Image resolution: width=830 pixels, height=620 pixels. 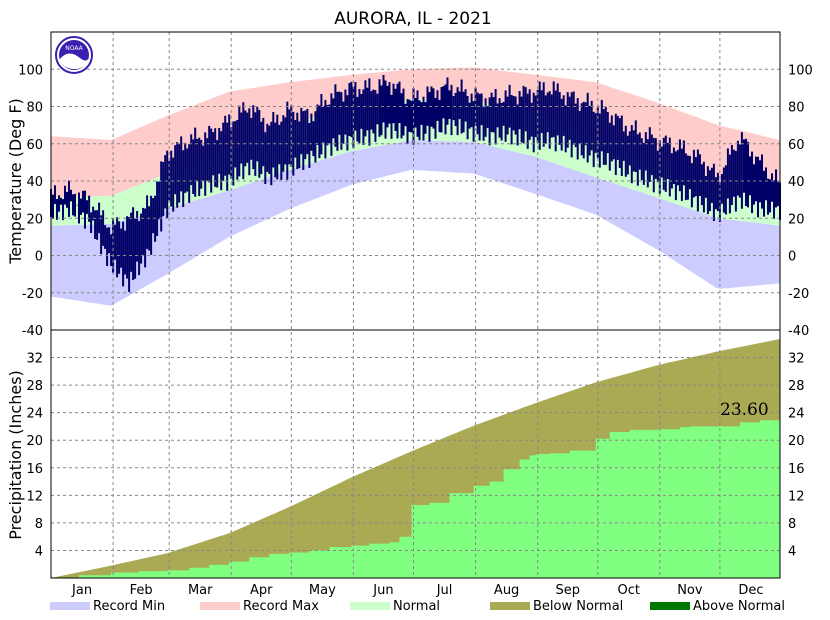 What do you see at coordinates (796, 182) in the screenshot?
I see `temp-tick-right: 40` at bounding box center [796, 182].